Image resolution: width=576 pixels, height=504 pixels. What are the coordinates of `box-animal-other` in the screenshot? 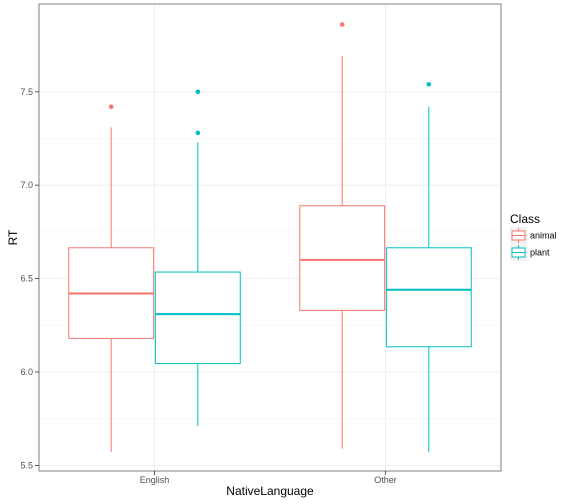 It's located at (342, 235).